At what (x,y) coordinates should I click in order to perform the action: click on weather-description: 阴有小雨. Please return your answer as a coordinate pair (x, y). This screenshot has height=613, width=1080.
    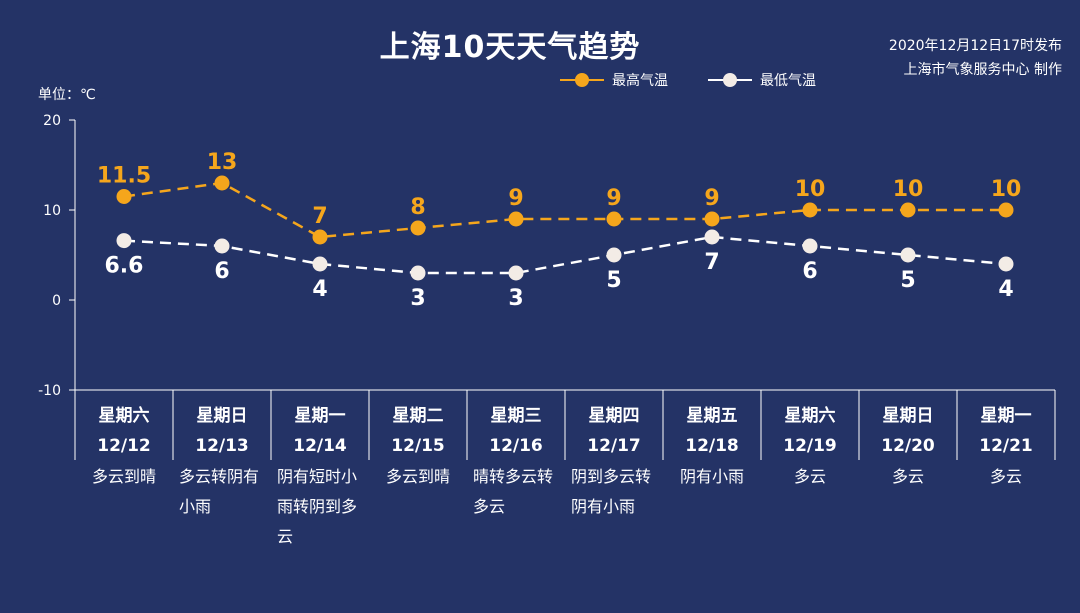
    Looking at the image, I should click on (711, 476).